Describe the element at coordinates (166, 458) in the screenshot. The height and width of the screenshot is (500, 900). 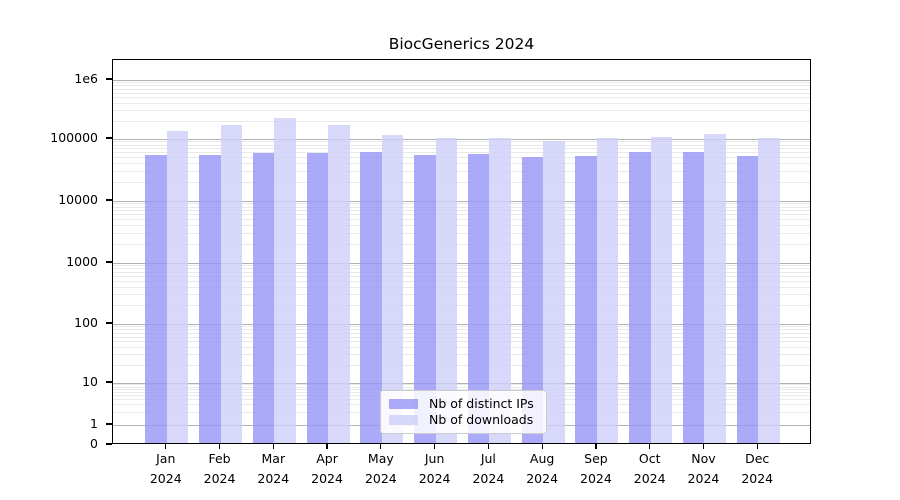
I see `x-tick-month: Jan` at that location.